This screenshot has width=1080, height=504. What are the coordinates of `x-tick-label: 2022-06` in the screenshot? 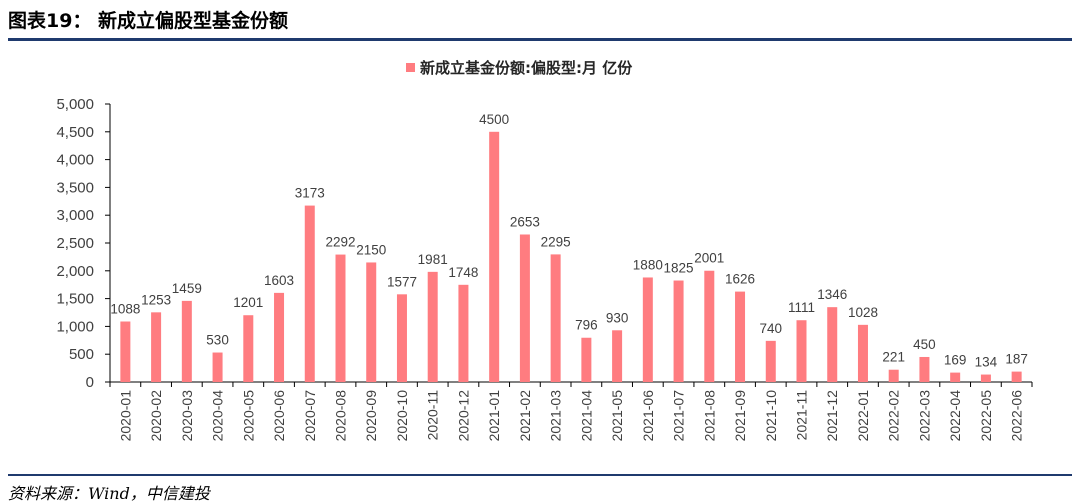 It's located at (1017, 416).